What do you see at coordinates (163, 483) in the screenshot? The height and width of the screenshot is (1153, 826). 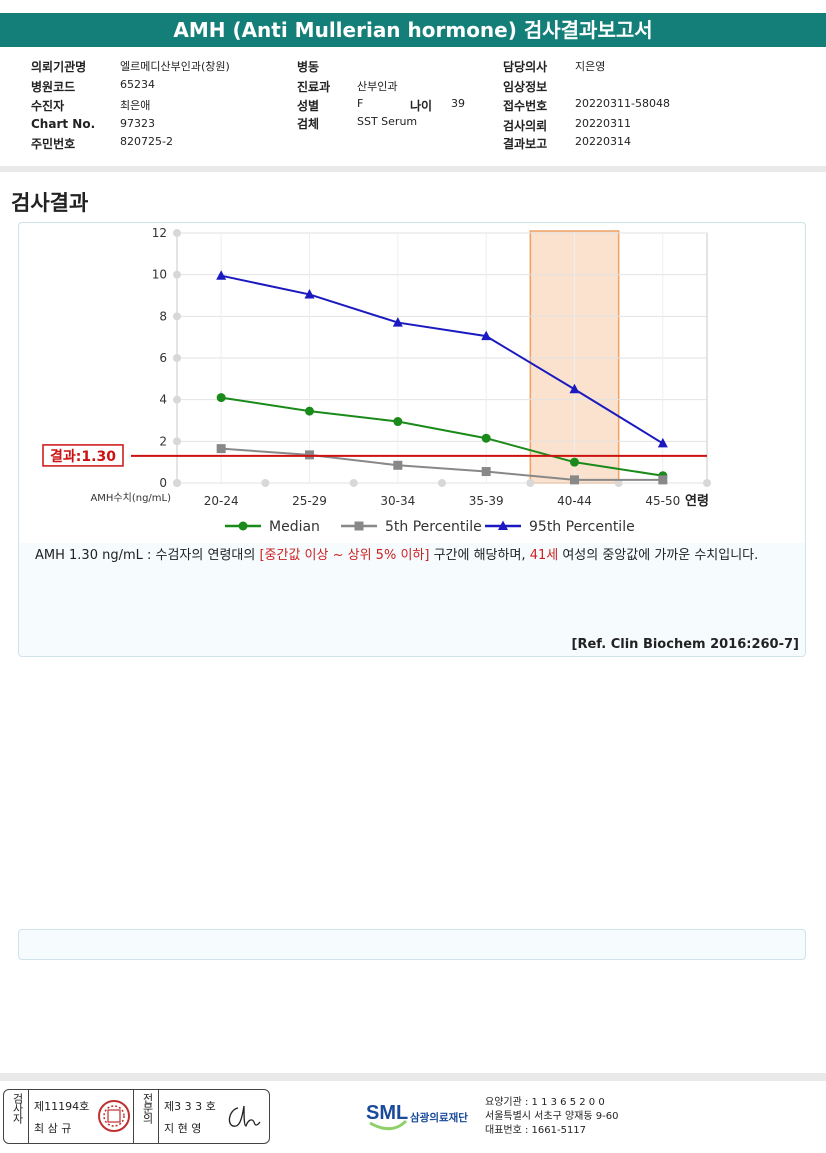 I see `y-tick-label: 0` at bounding box center [163, 483].